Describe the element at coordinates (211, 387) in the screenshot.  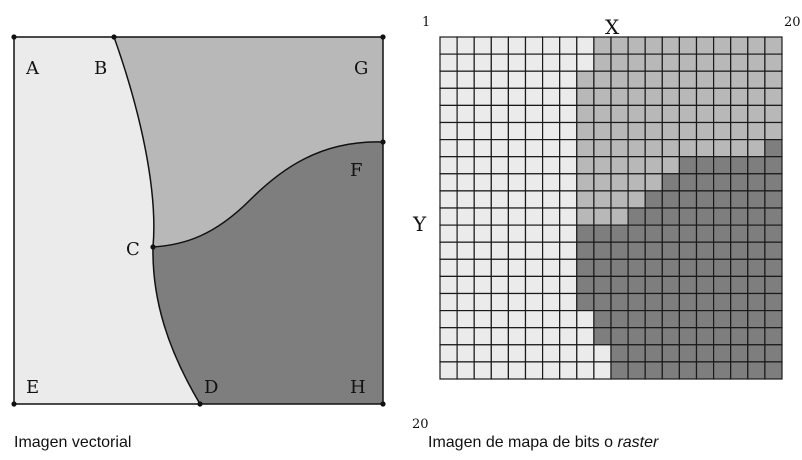
I see `point-label-d: D` at that location.